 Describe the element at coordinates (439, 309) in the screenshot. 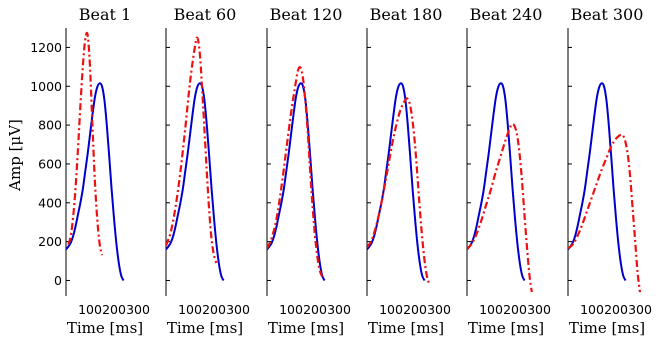

I see `panel-4-xtick-label: 300` at that location.